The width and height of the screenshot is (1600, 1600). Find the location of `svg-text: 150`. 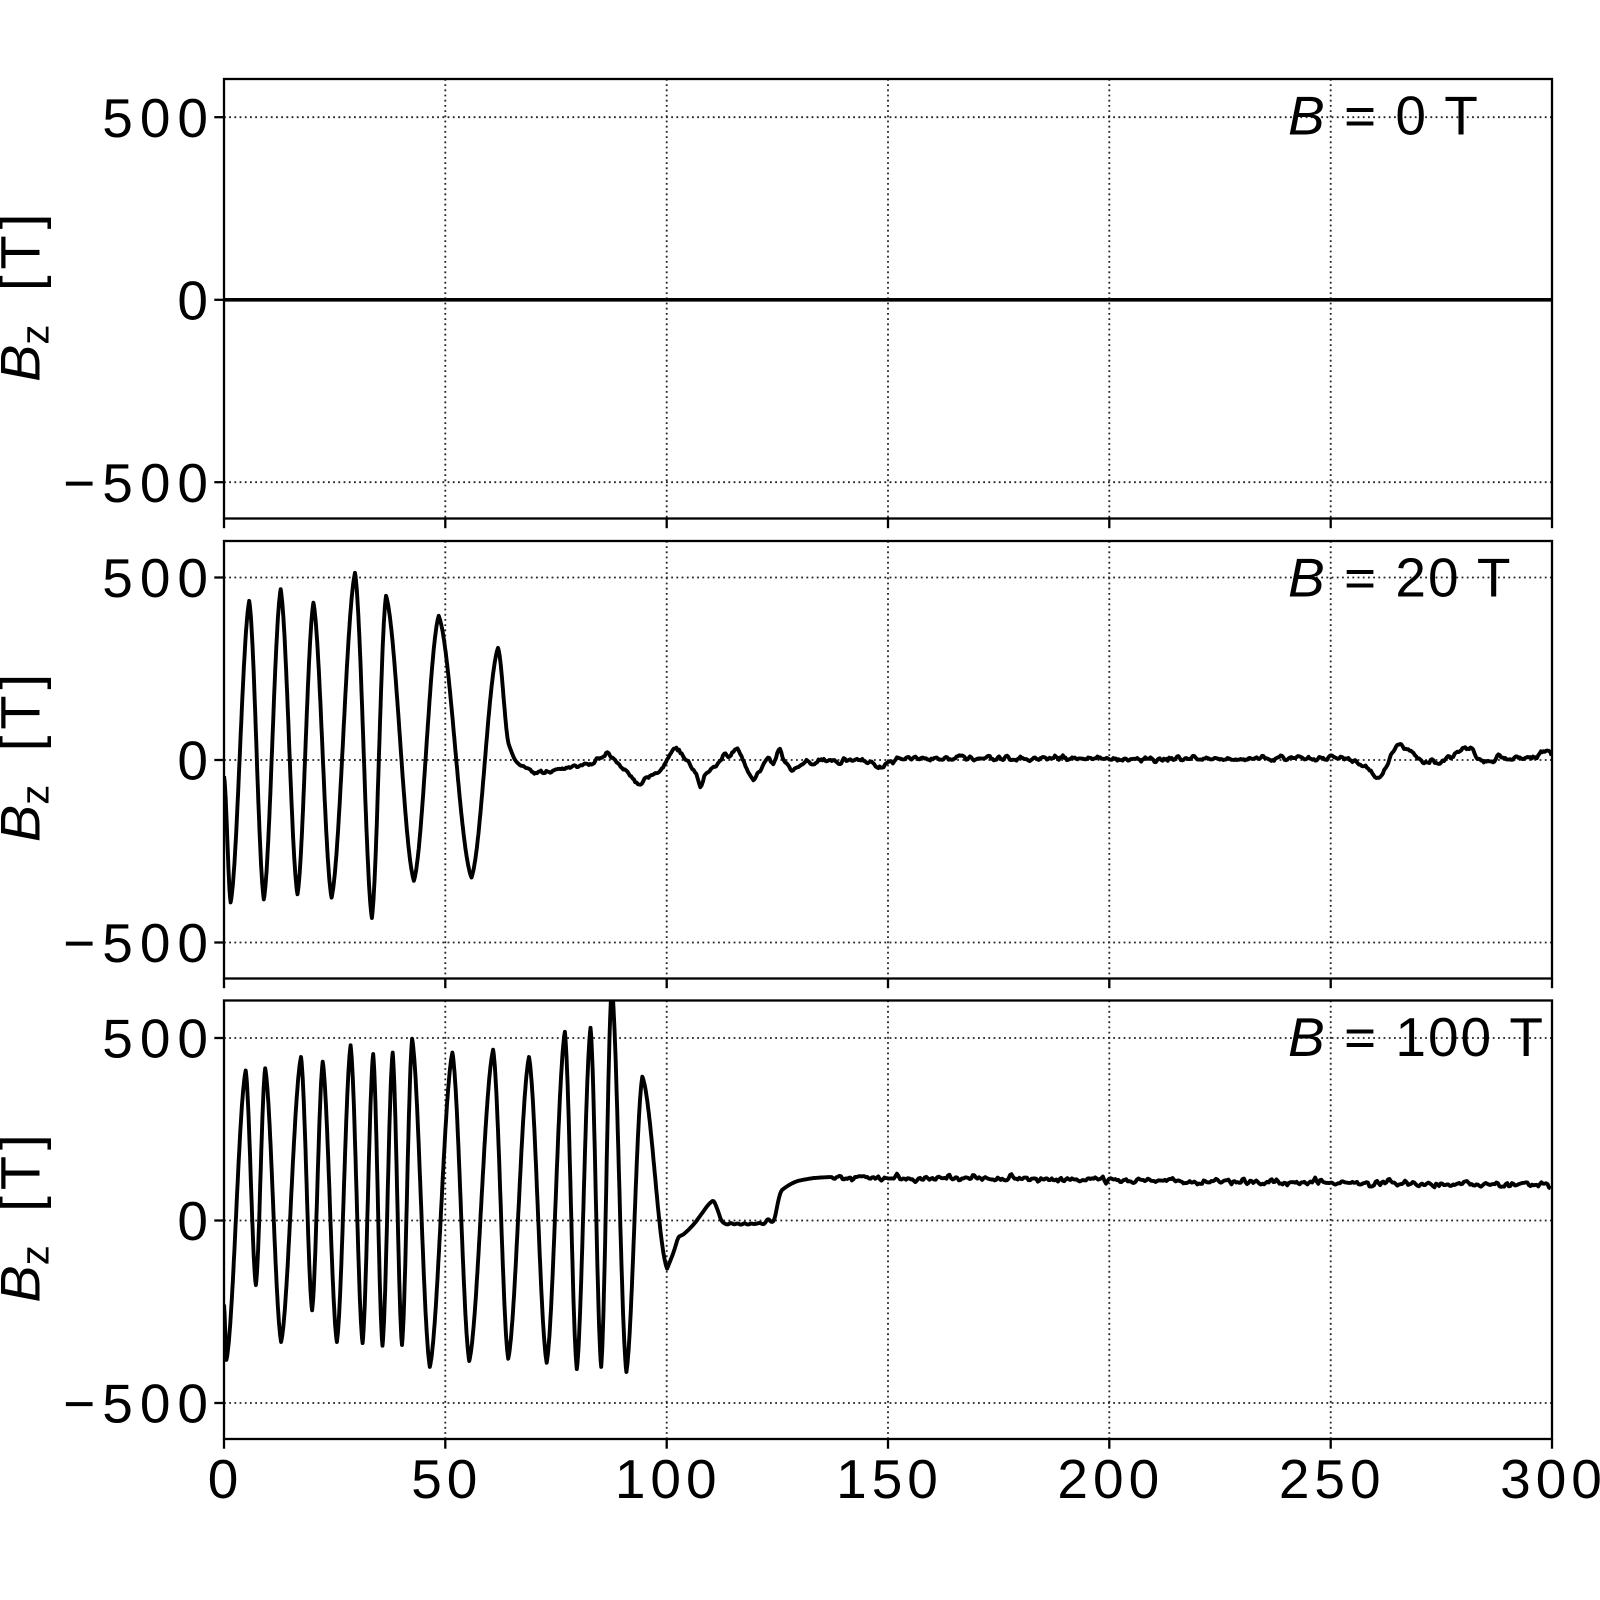

svg-text: 150 is located at coordinates (889, 1479).